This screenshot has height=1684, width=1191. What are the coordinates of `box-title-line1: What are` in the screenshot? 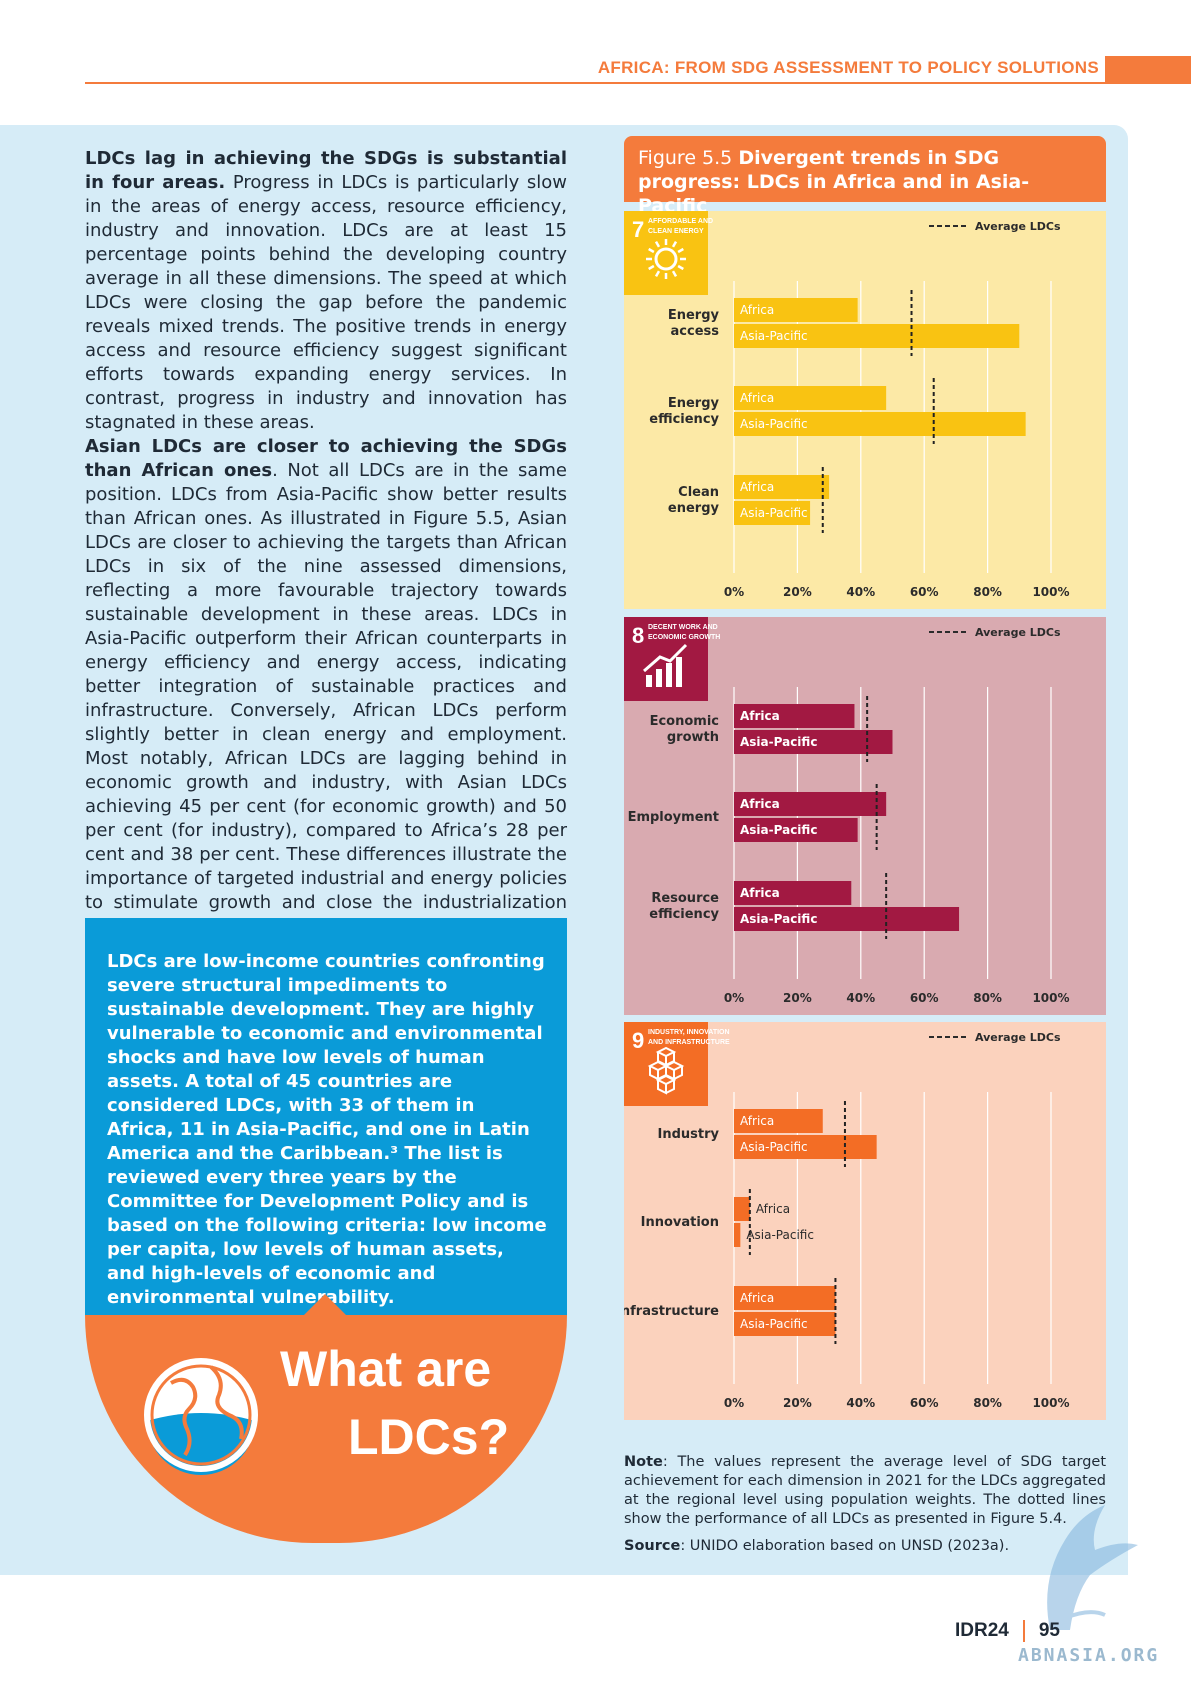 It's located at (386, 1369).